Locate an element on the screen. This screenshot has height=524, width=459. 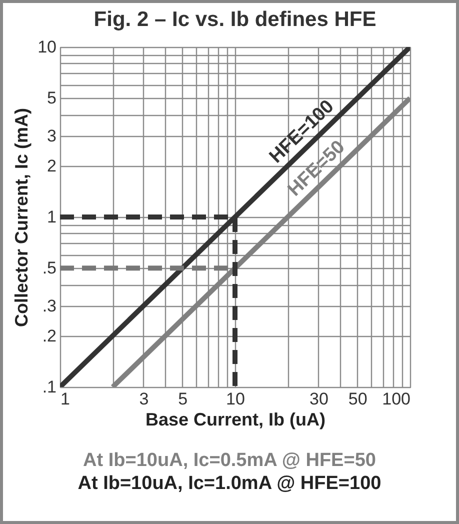
y-tick-label: 5 is located at coordinates (51, 98).